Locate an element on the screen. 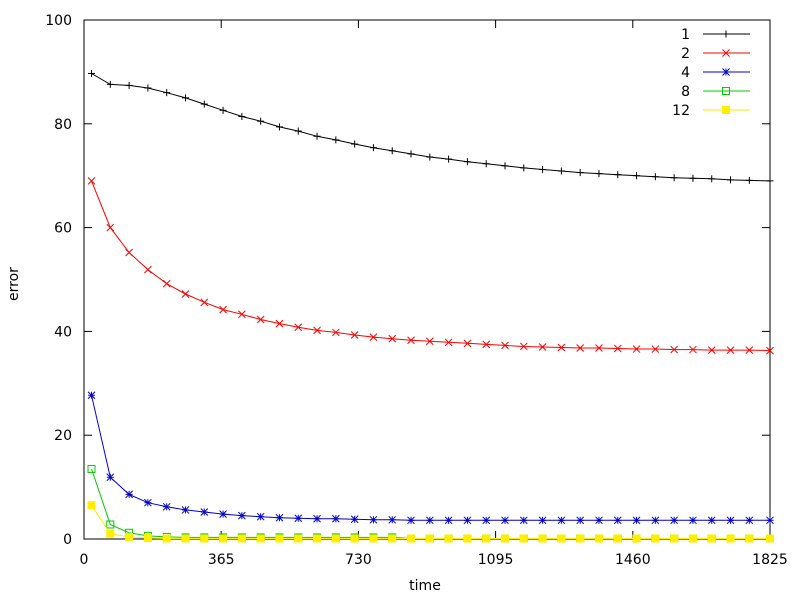  x-tick-label: 730 is located at coordinates (358, 560).